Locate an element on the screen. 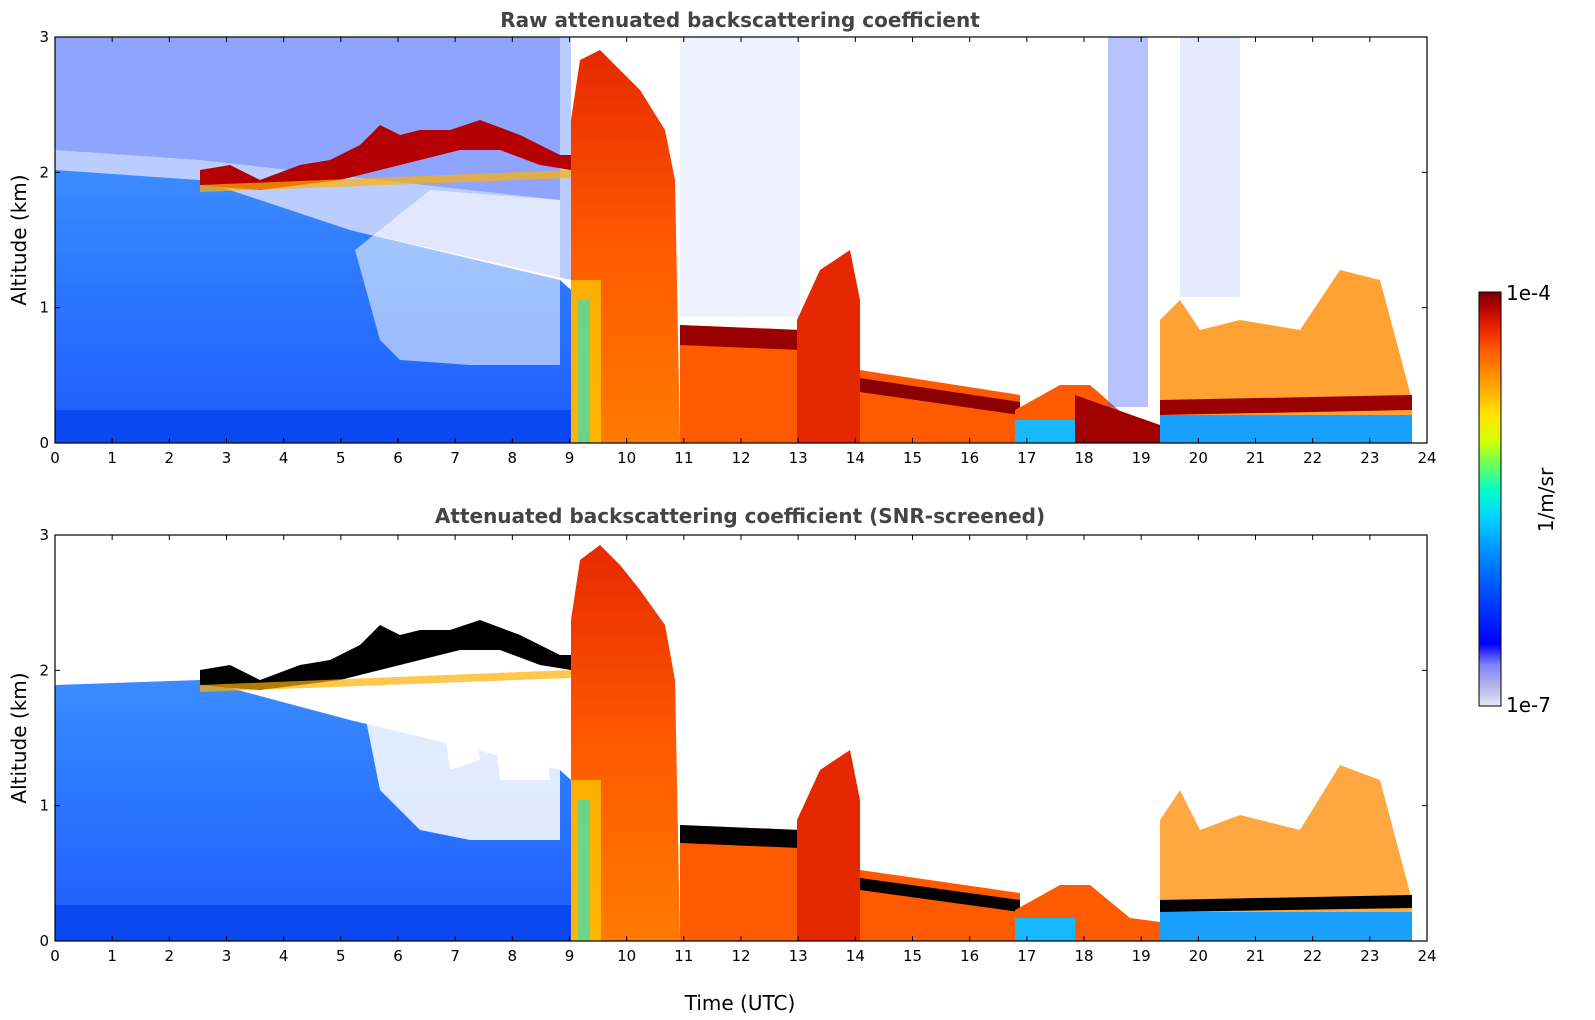 The image size is (1595, 1020). elevated-cloud-layer is located at coordinates (385, 155).